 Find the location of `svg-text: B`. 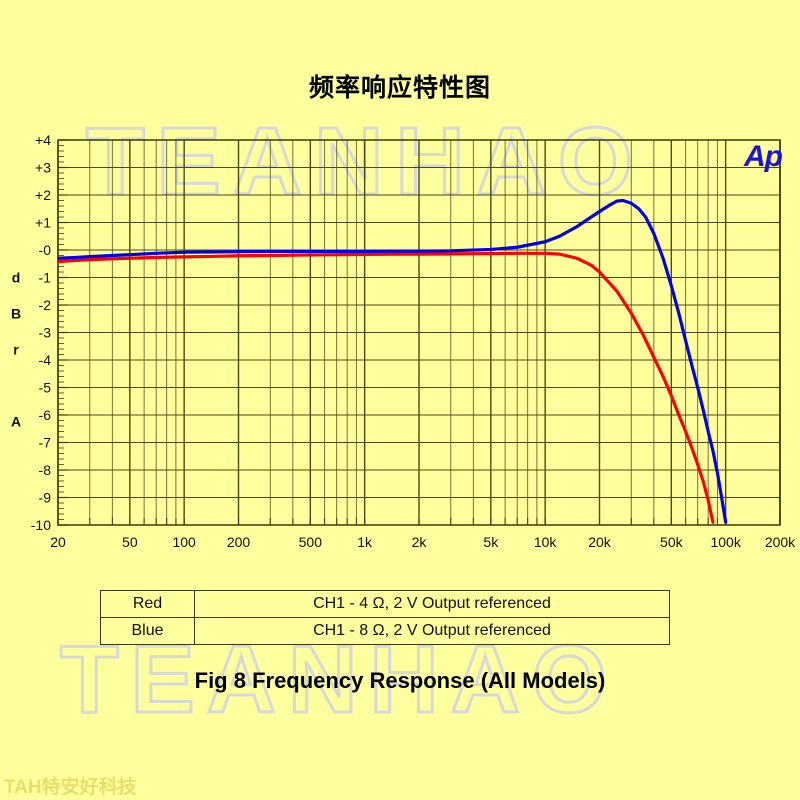

svg-text: B is located at coordinates (16, 314).